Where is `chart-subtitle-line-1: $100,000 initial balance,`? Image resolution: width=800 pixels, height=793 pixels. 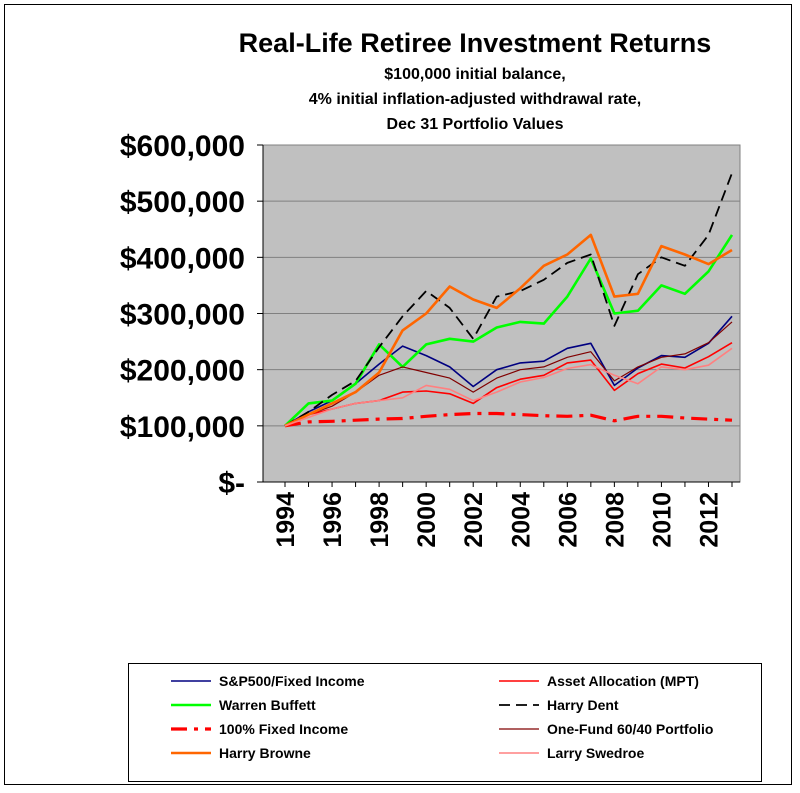 chart-subtitle-line-1: $100,000 initial balance, is located at coordinates (475, 74).